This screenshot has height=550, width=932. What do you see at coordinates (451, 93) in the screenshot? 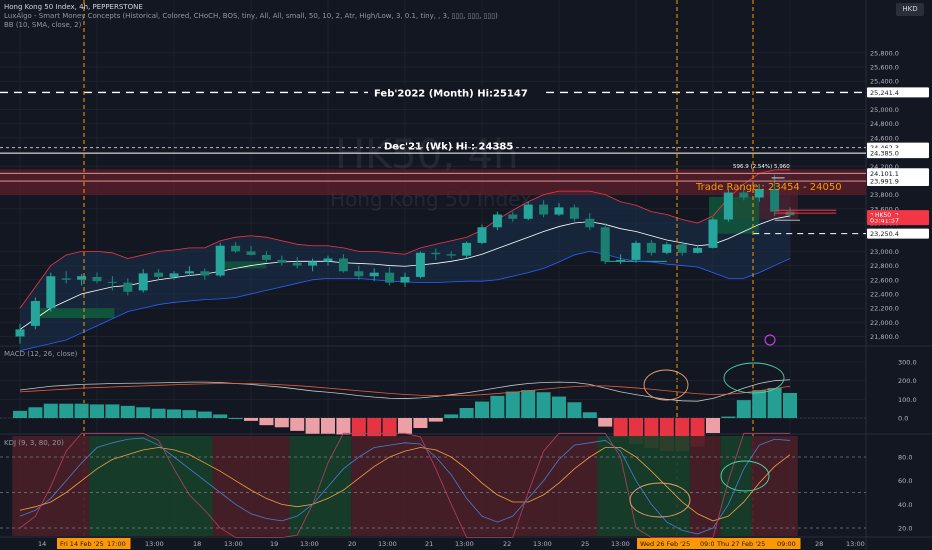
I see `feb2022-label: Feb'2022 (Month) Hi:25147` at bounding box center [451, 93].